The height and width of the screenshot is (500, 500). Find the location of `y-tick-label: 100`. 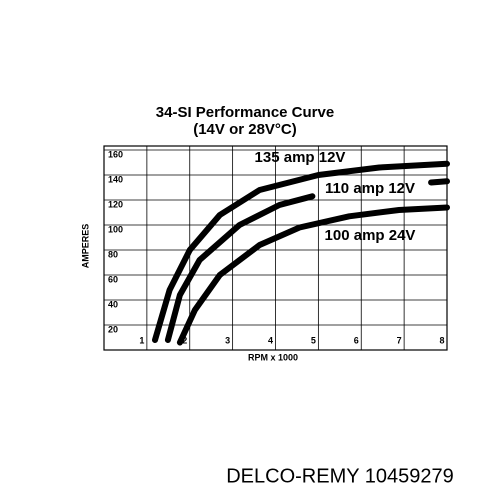

y-tick-label: 100 is located at coordinates (115, 229).